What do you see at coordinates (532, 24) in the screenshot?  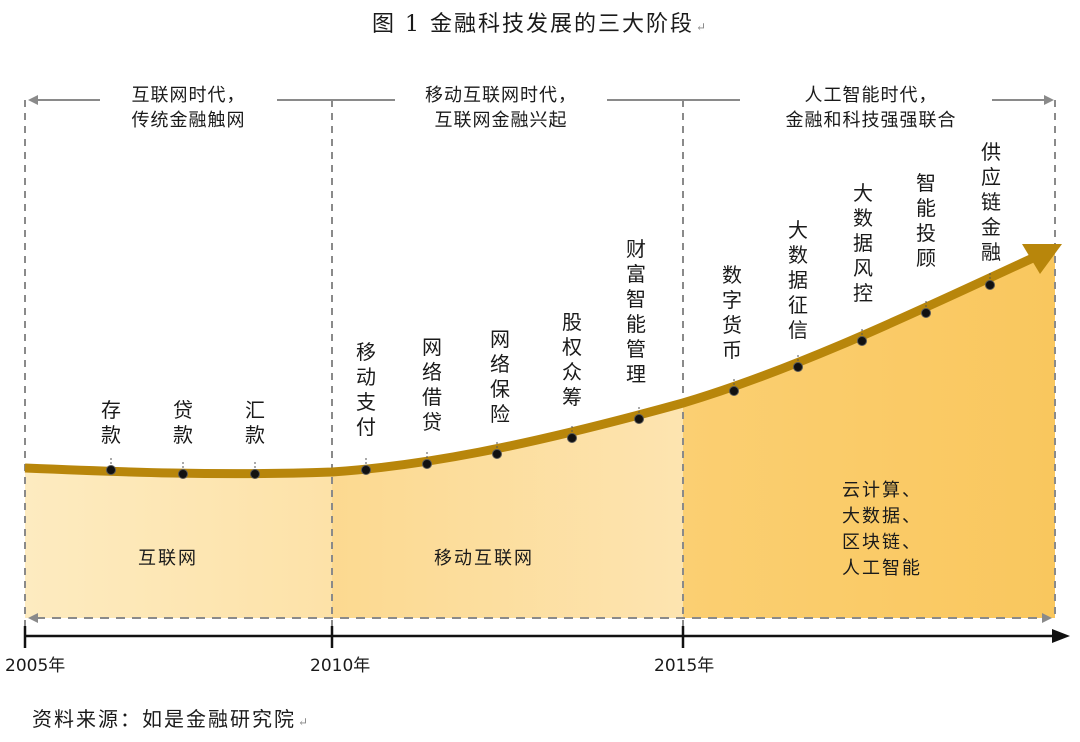 I see `figure-title-text: 图 1 金融科技发展的三大阶段` at bounding box center [532, 24].